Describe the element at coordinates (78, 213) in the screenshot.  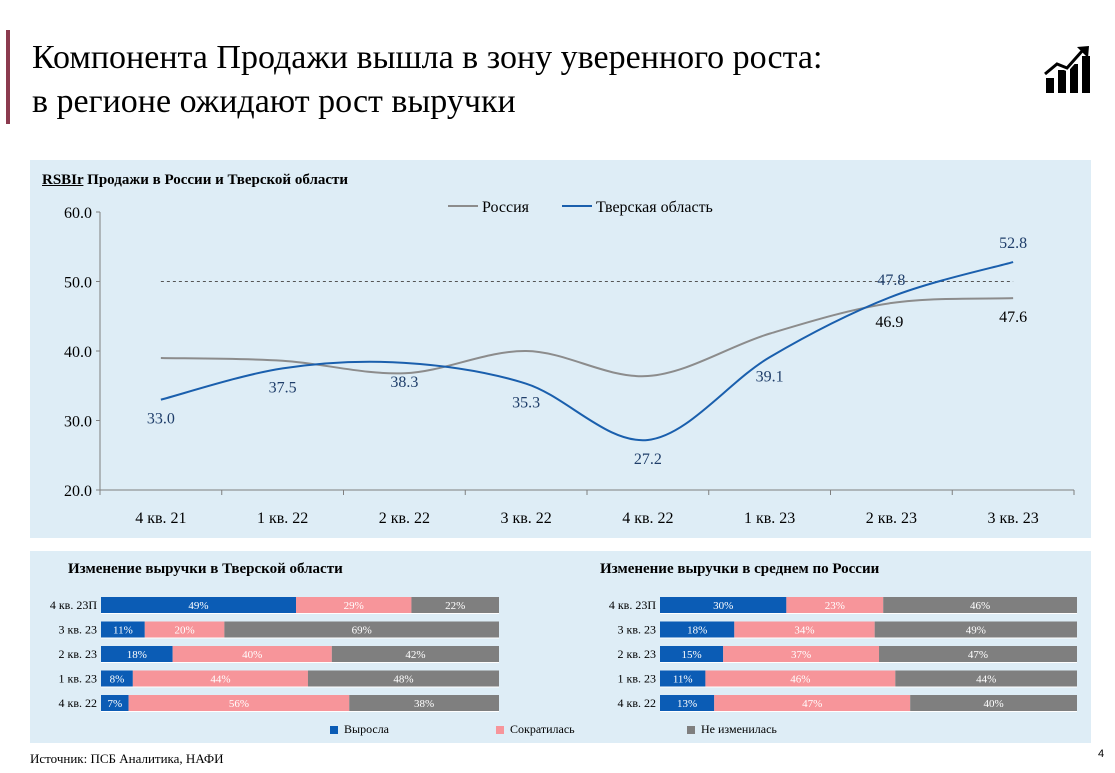
I see `y-tick-label: 60.0` at that location.